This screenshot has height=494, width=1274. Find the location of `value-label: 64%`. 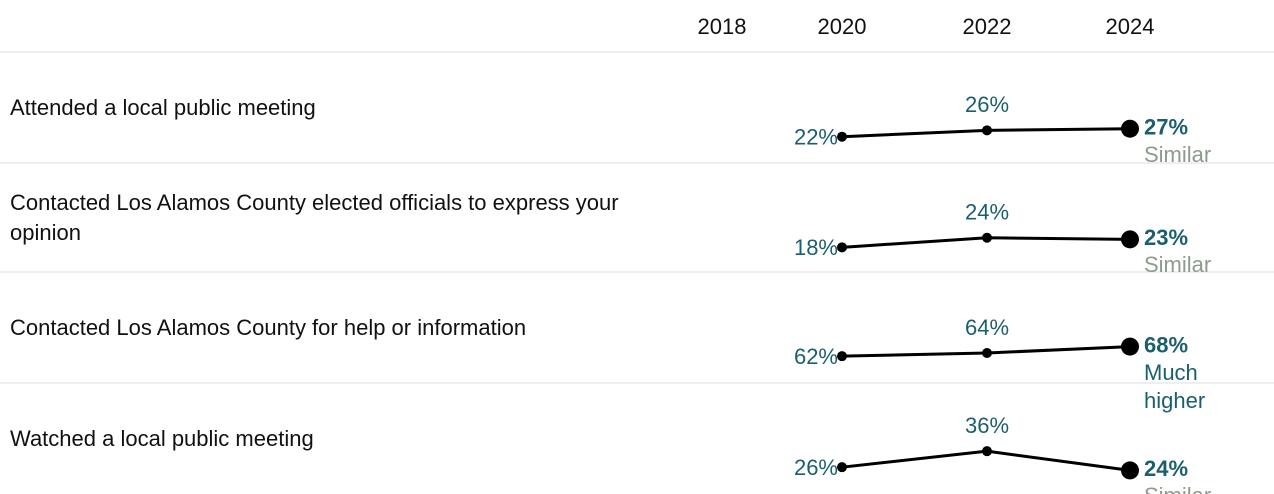

value-label: 64% is located at coordinates (987, 327).